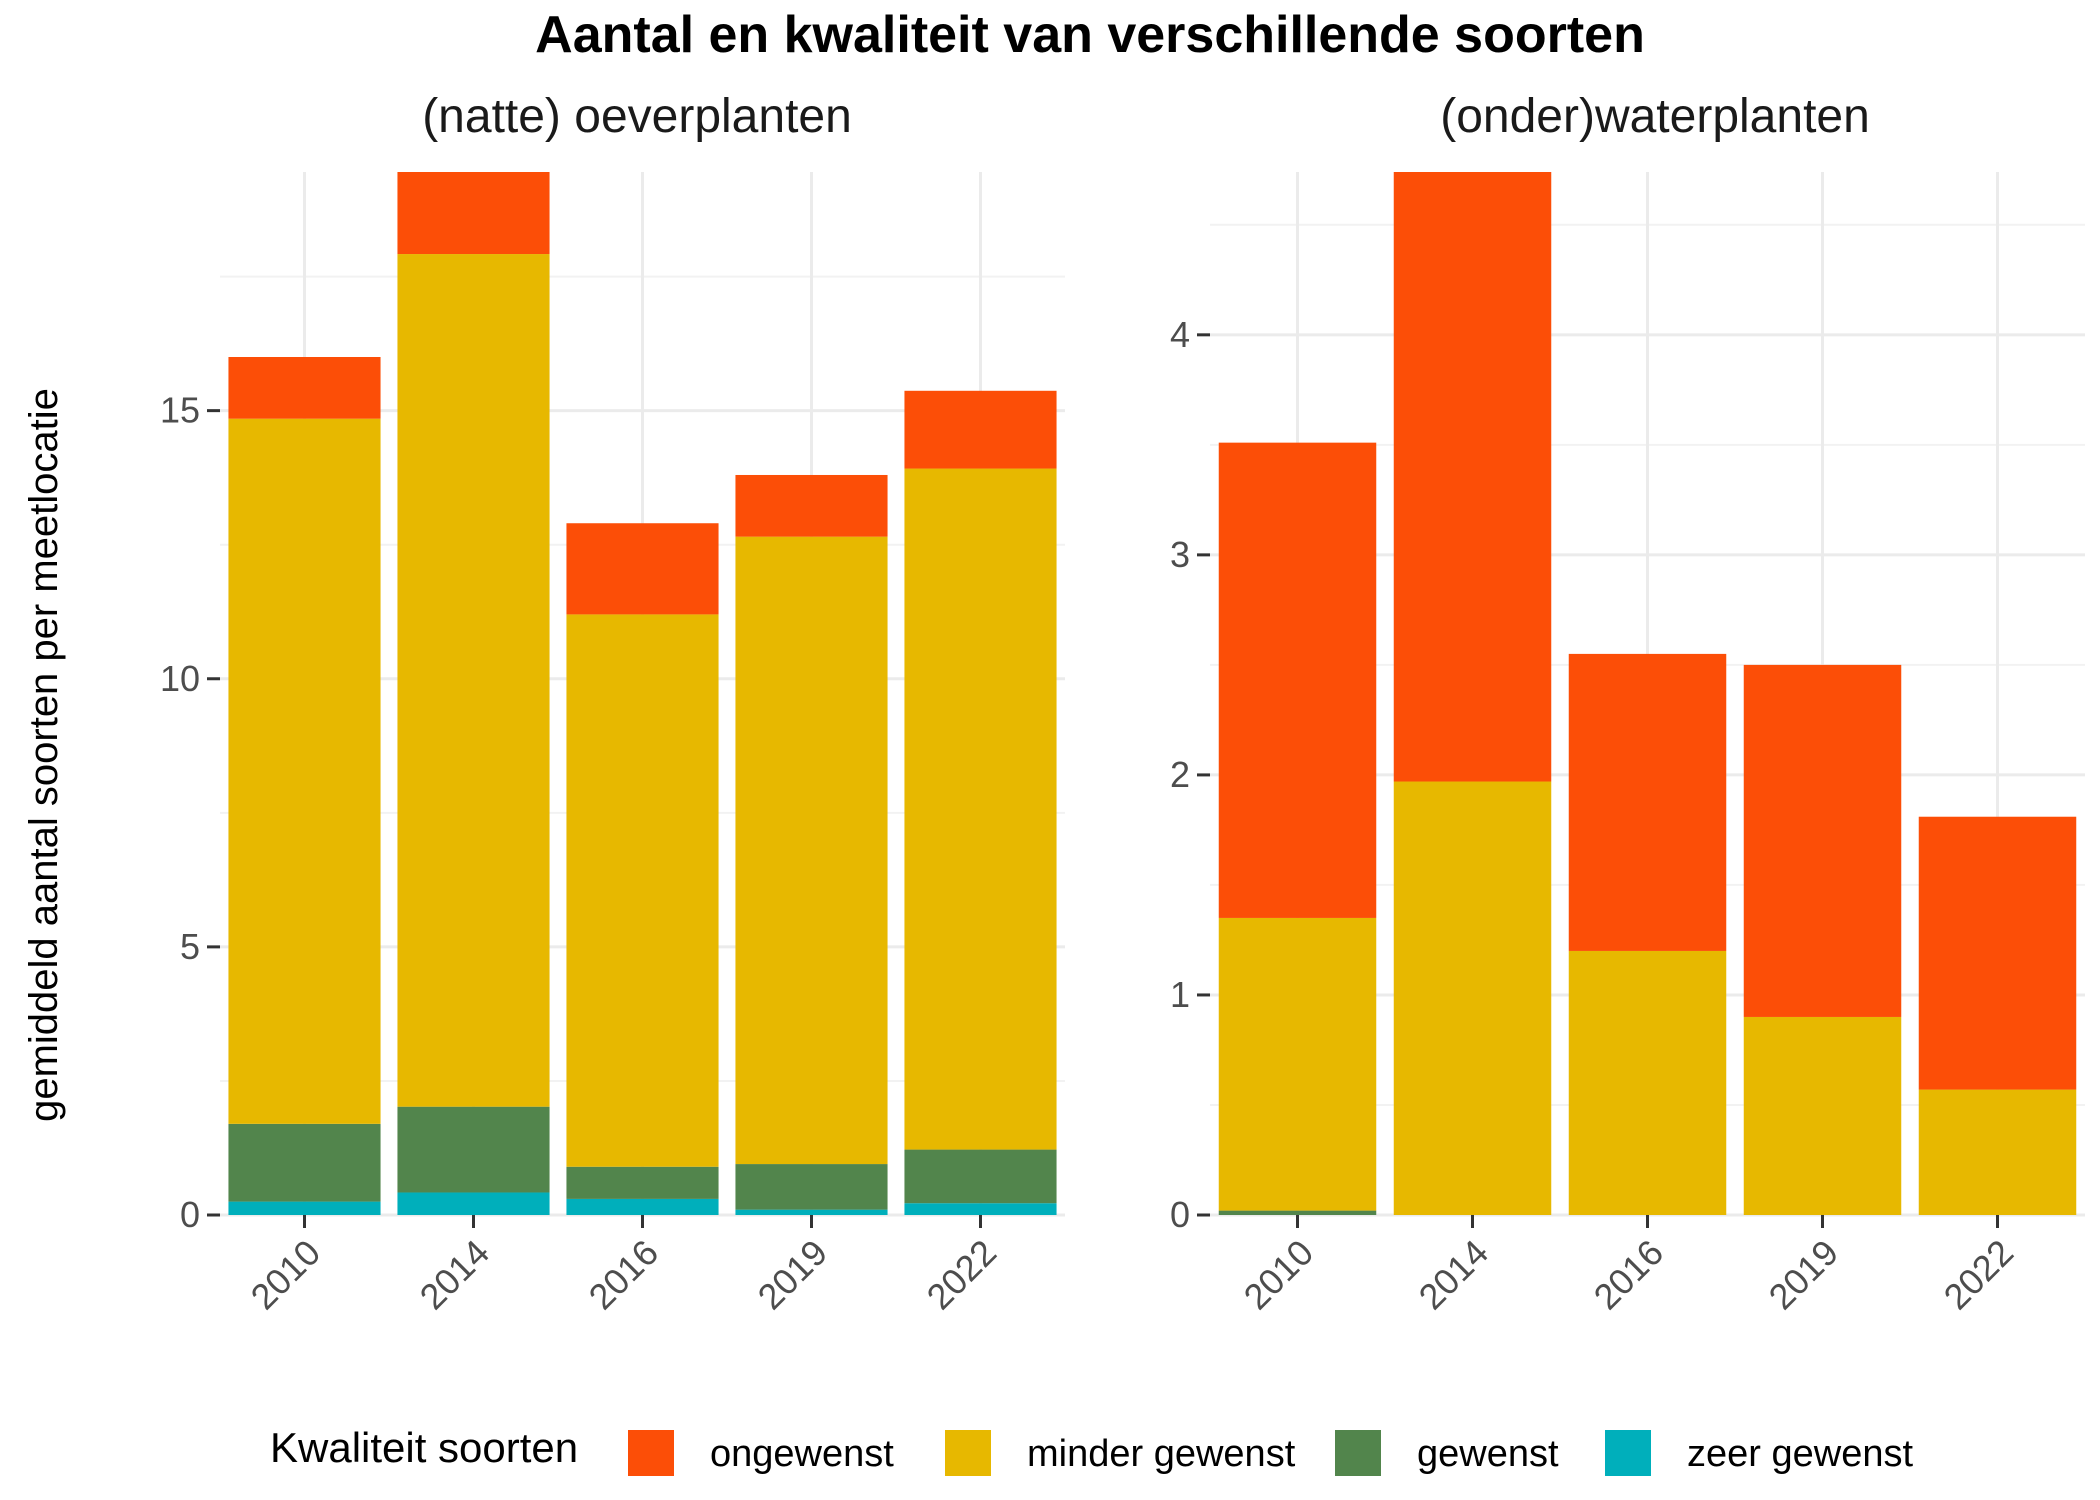  I want to click on legend-key-gewenst, so click(1358, 1453).